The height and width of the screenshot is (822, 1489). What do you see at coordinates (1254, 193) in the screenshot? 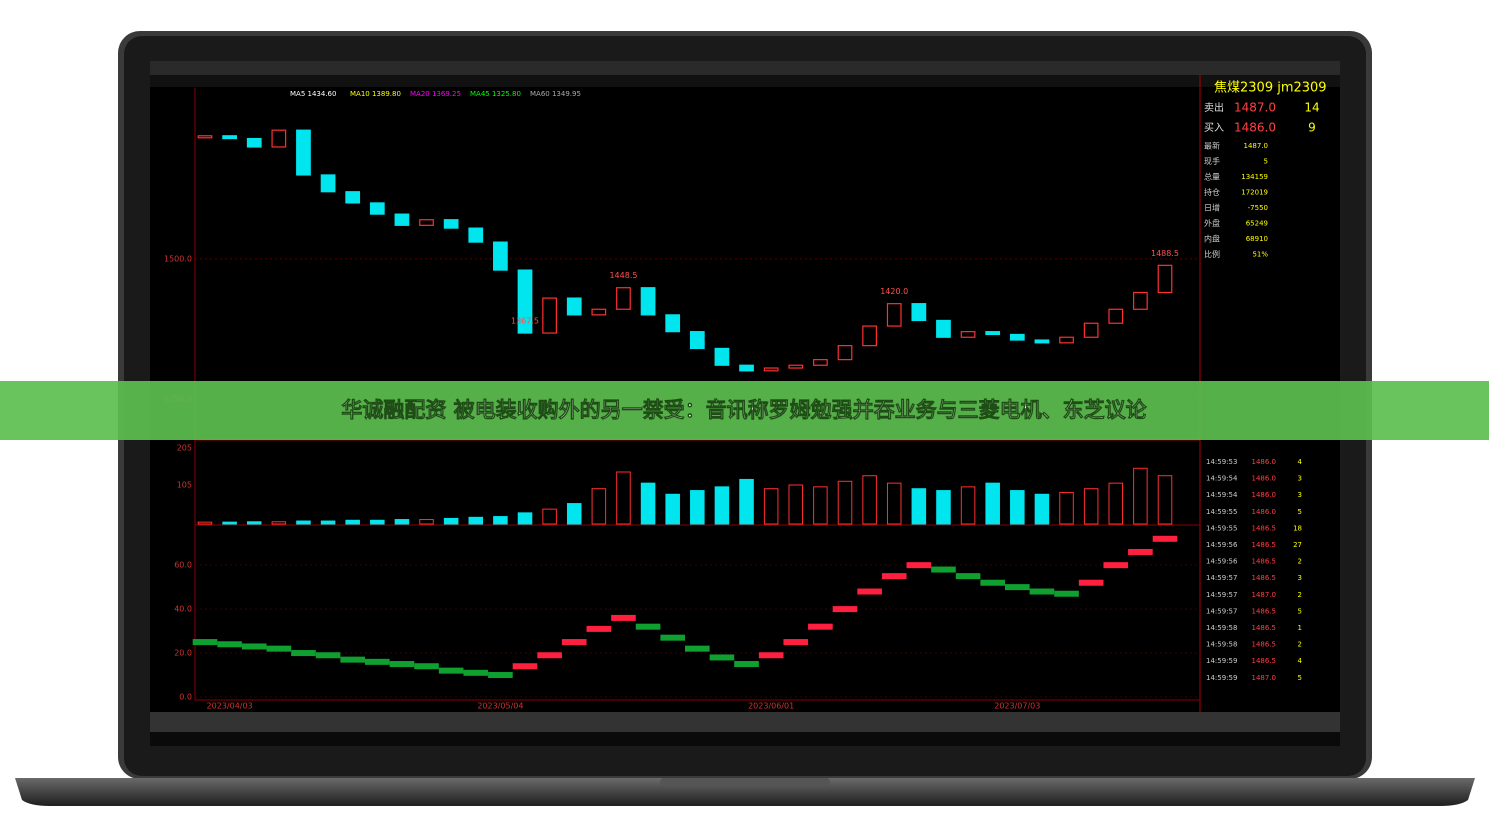
I see `quote-row-value: 172019` at bounding box center [1254, 193].